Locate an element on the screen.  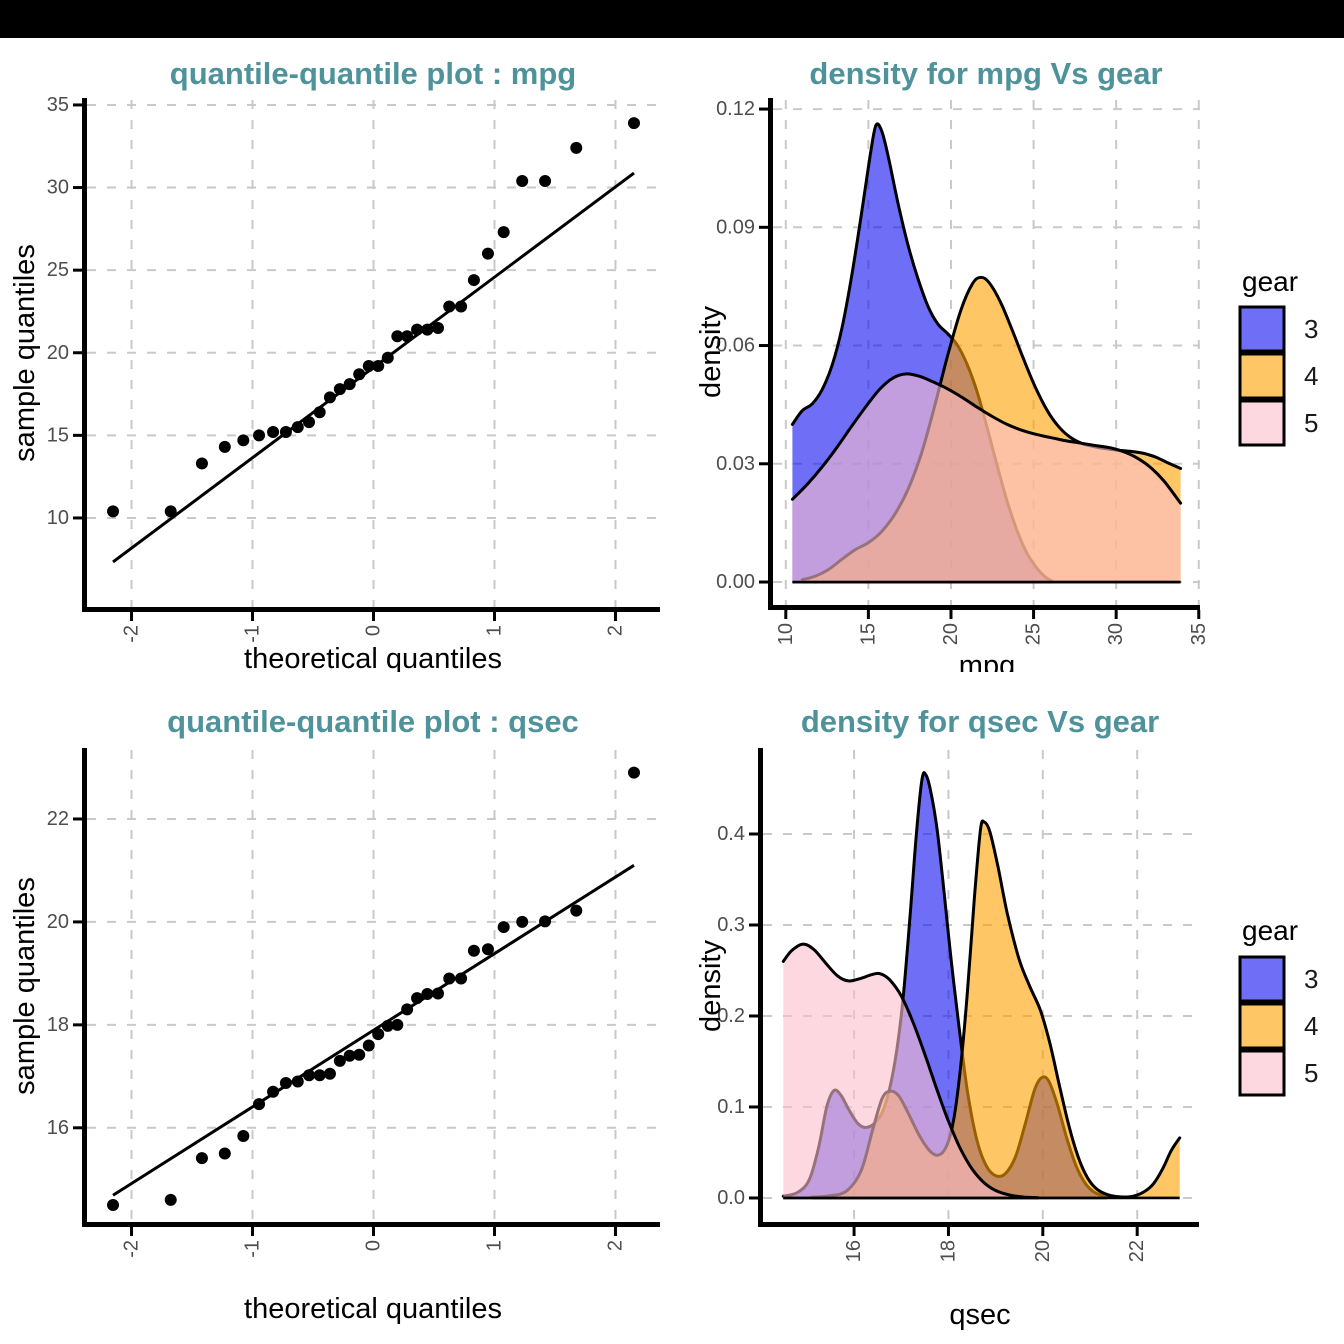
chart-title: density for mpg Vs gear is located at coordinates (985, 73).